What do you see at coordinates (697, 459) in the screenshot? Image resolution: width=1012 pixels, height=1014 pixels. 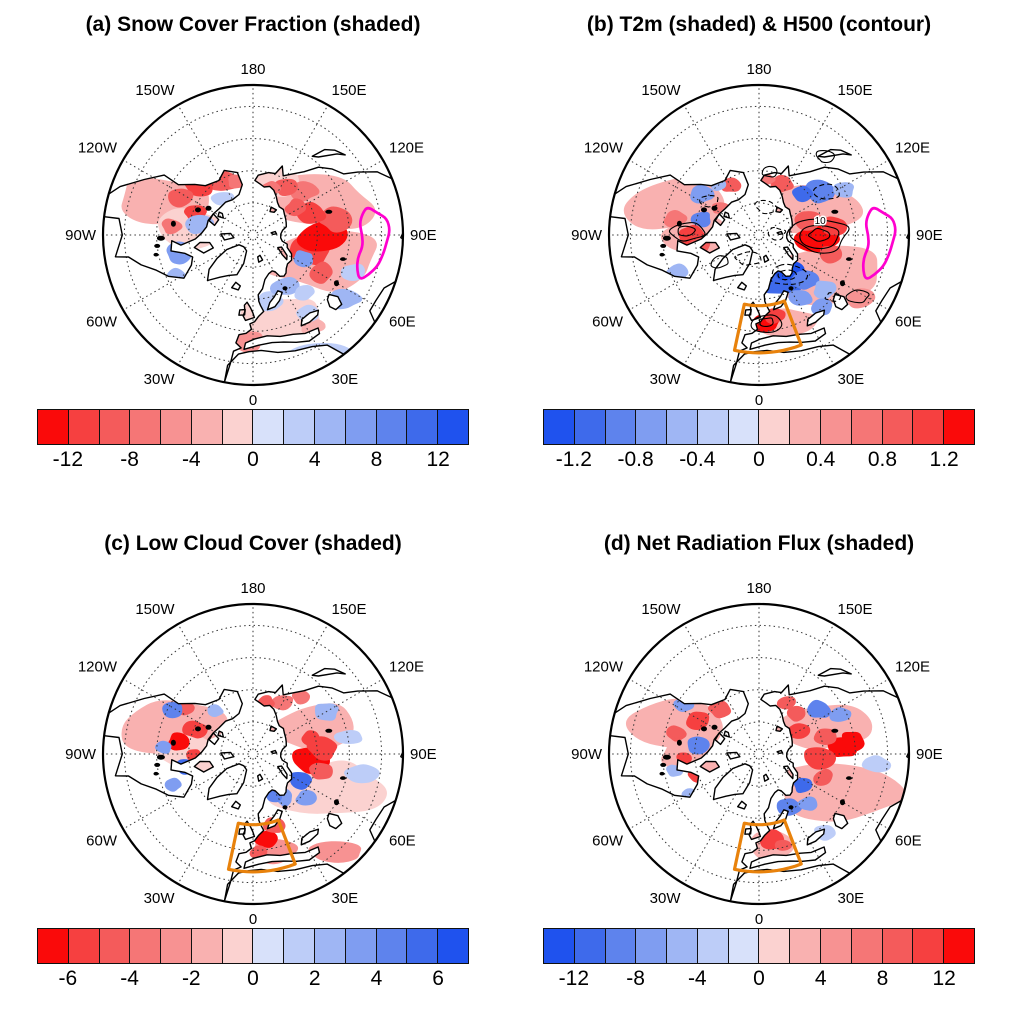 I see `colorbar-tick-label: -0.4` at bounding box center [697, 459].